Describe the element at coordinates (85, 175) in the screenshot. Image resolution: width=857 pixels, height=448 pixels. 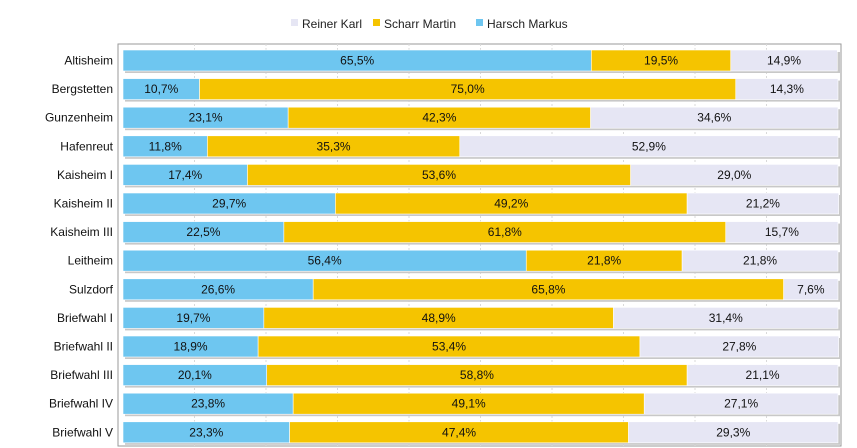
I see `category-label: Kaisheim I` at that location.